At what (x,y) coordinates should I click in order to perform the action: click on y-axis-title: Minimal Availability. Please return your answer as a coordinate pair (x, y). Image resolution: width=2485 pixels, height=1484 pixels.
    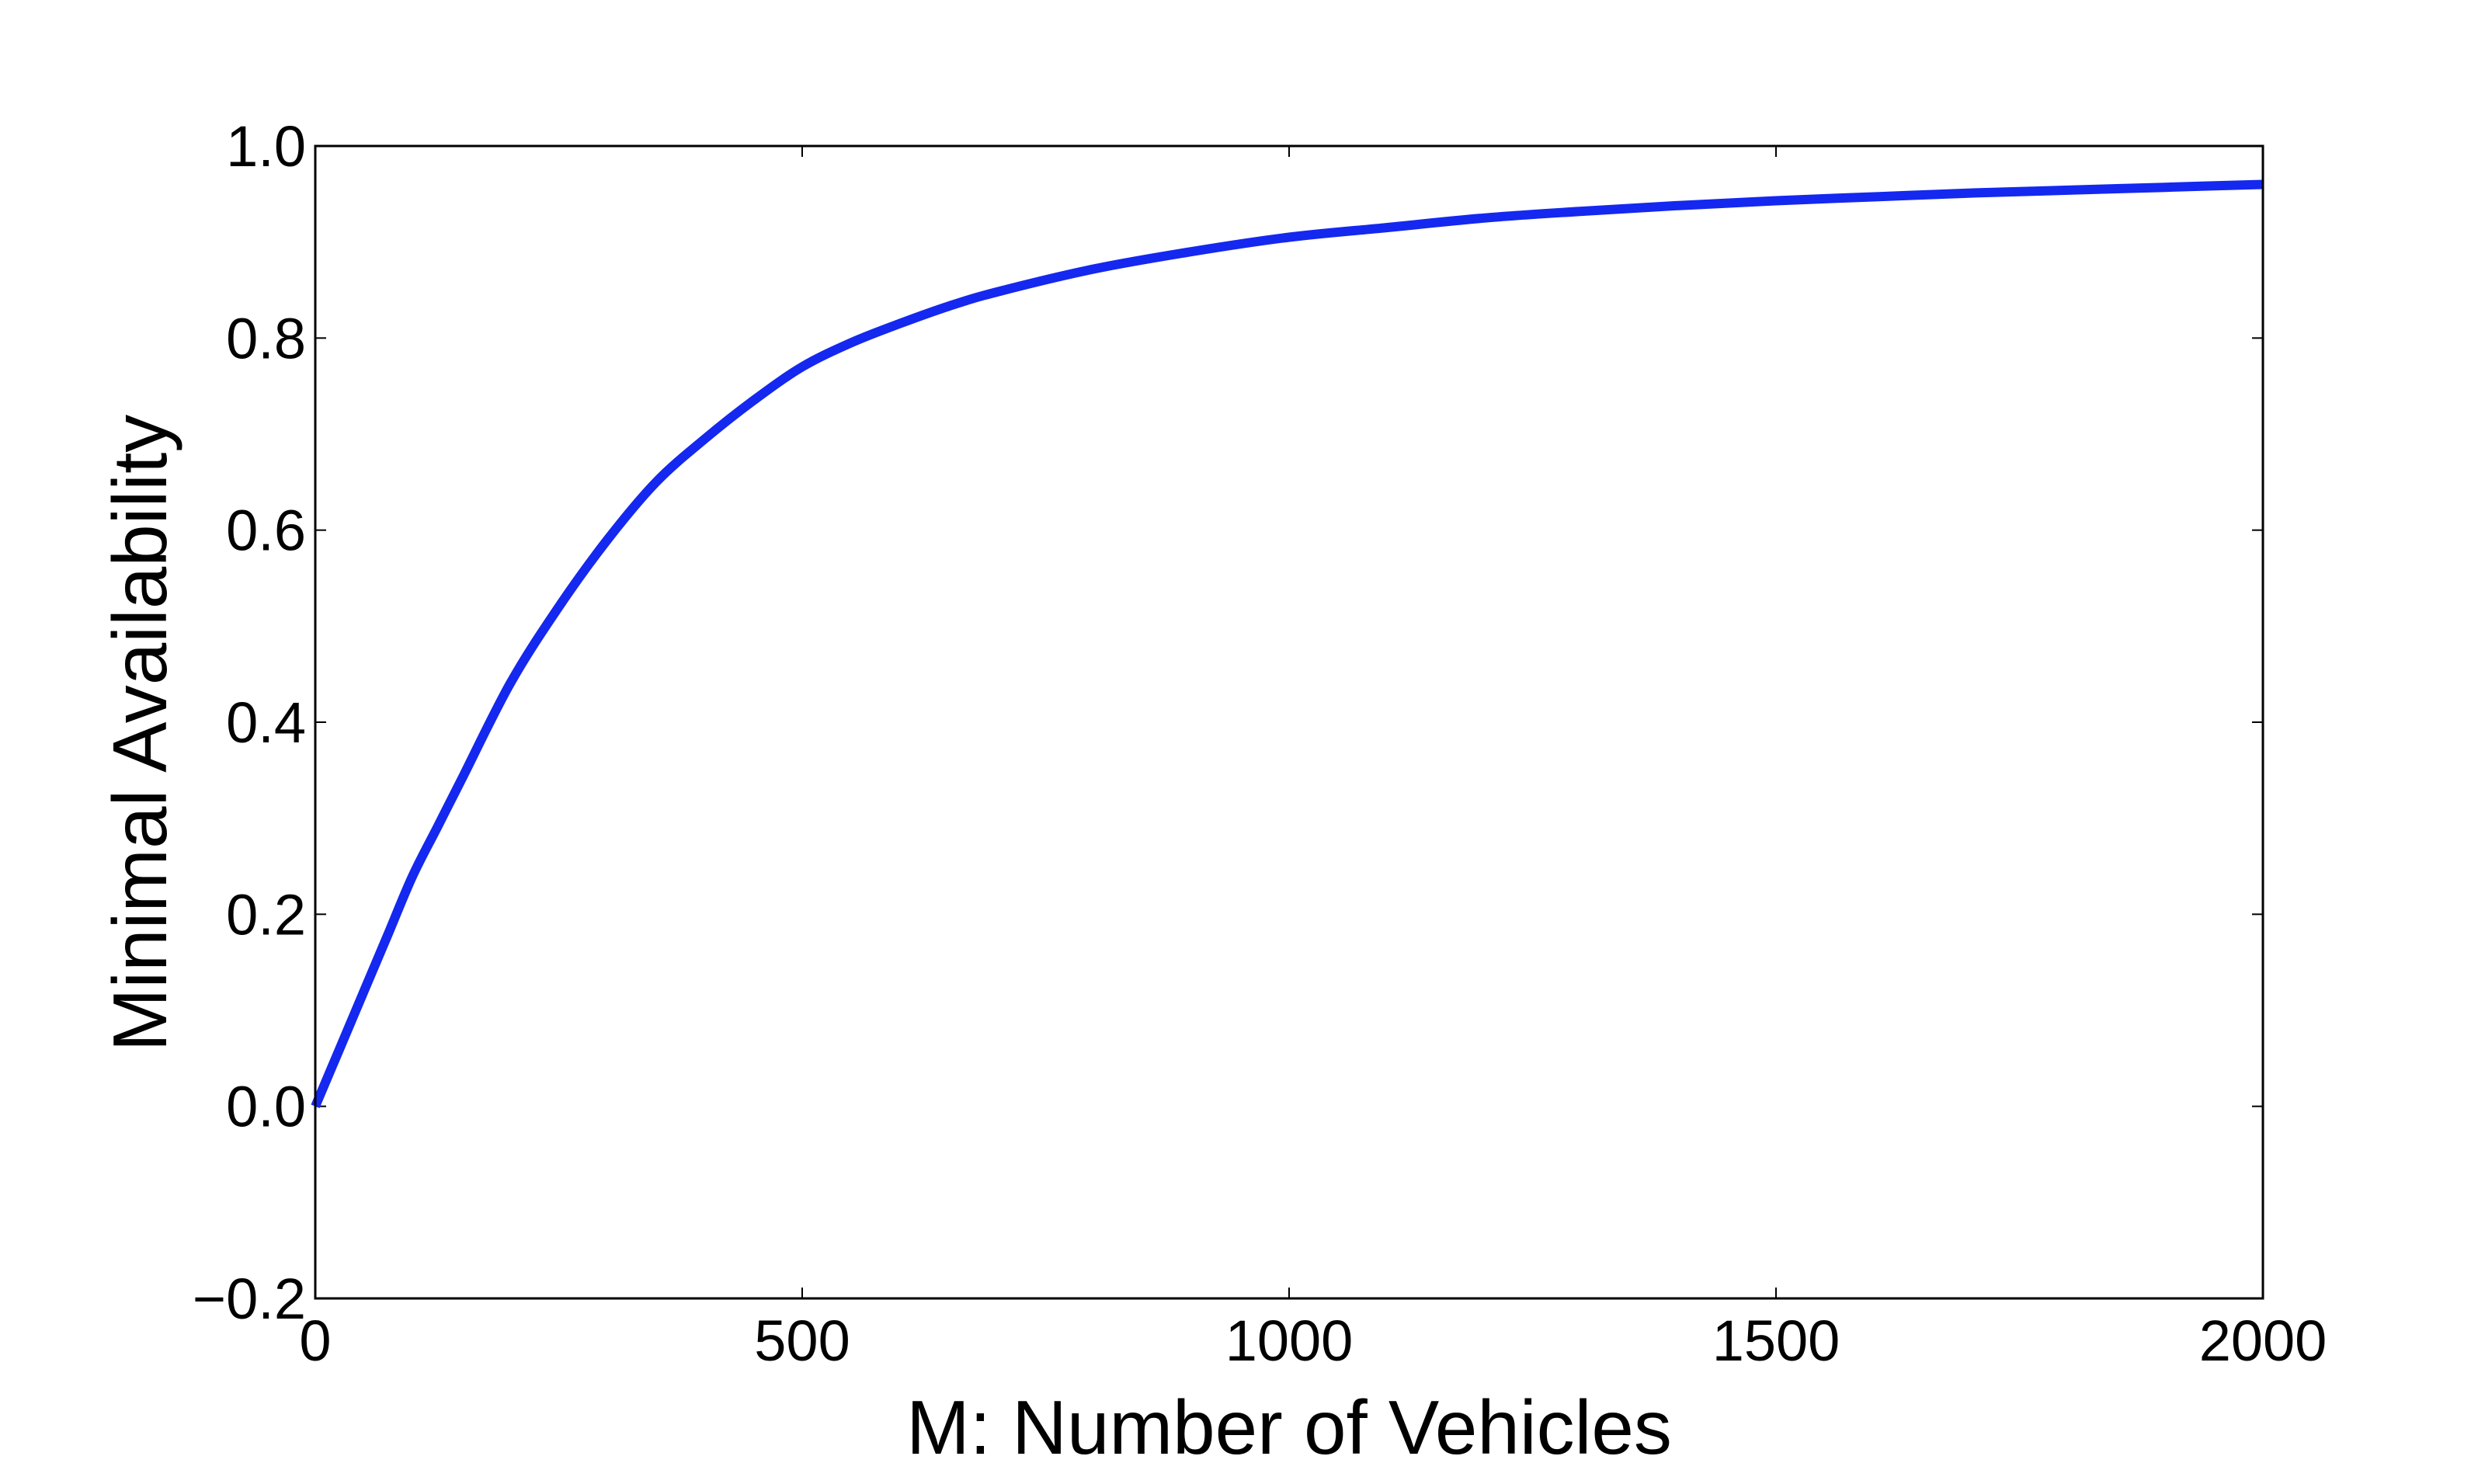
    Looking at the image, I should click on (139, 733).